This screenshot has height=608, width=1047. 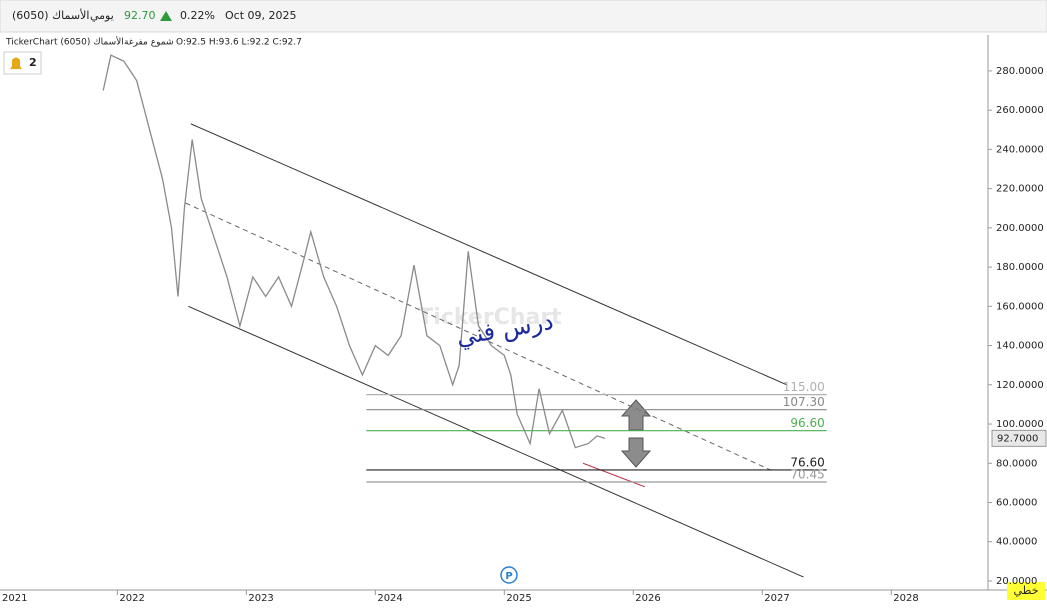 What do you see at coordinates (1020, 149) in the screenshot?
I see `y-tick-label: 240.0000` at bounding box center [1020, 149].